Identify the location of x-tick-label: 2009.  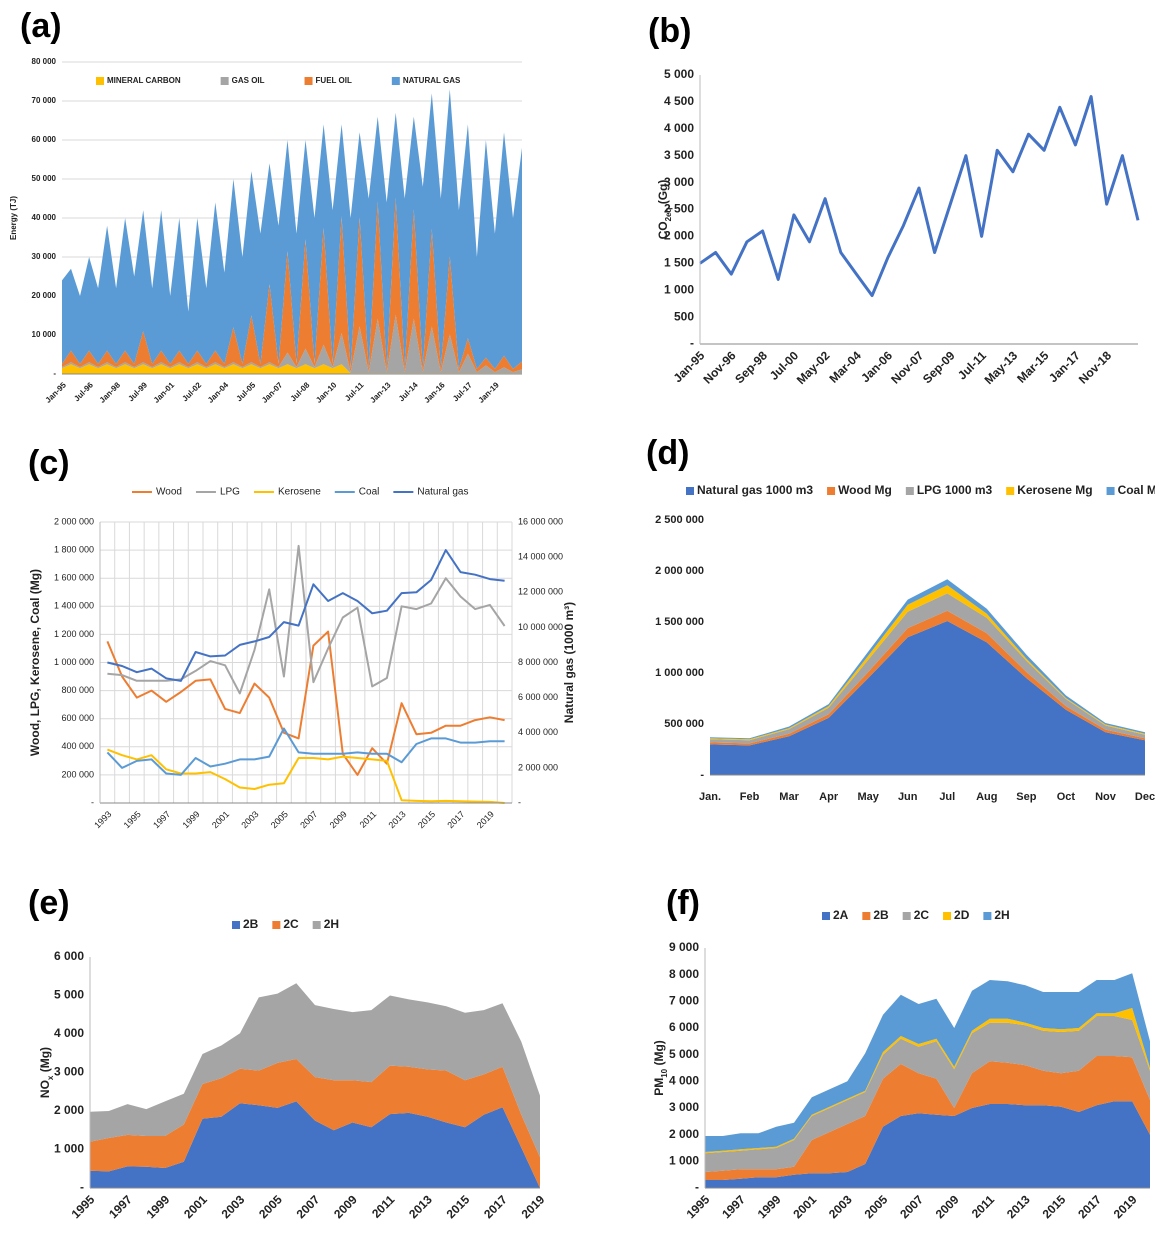
(345, 1206).